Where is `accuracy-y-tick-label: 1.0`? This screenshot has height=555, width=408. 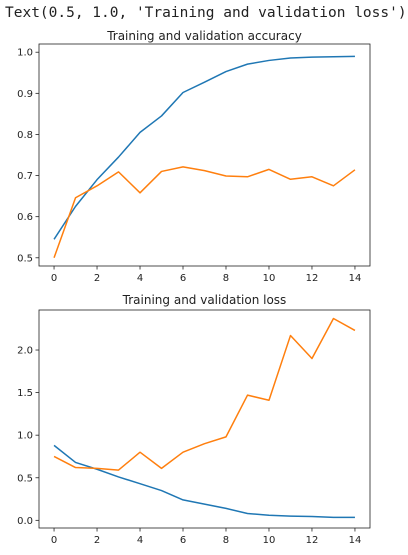
accuracy-y-tick-label: 1.0 is located at coordinates (25, 53).